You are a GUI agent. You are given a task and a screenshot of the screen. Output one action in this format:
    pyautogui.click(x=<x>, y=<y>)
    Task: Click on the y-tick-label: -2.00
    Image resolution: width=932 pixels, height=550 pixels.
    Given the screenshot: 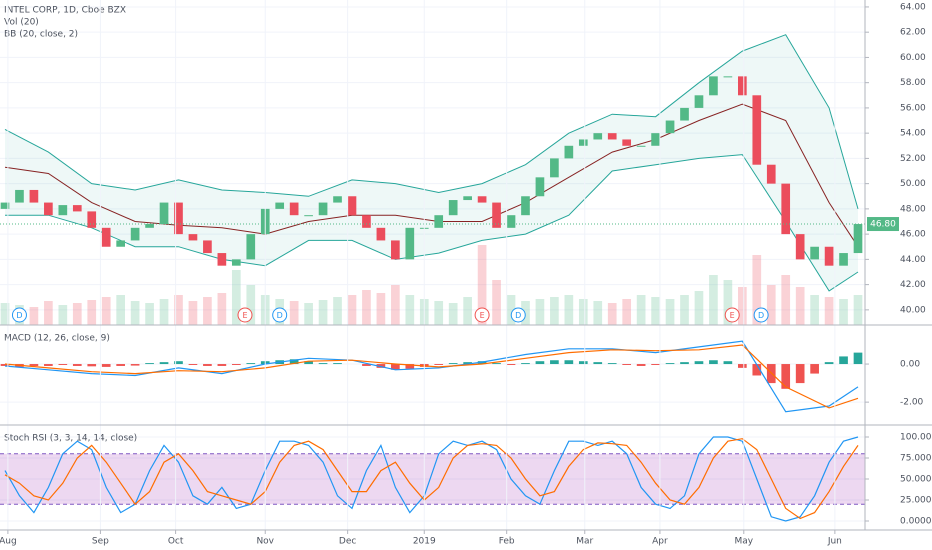 What is the action you would take?
    pyautogui.click(x=912, y=403)
    